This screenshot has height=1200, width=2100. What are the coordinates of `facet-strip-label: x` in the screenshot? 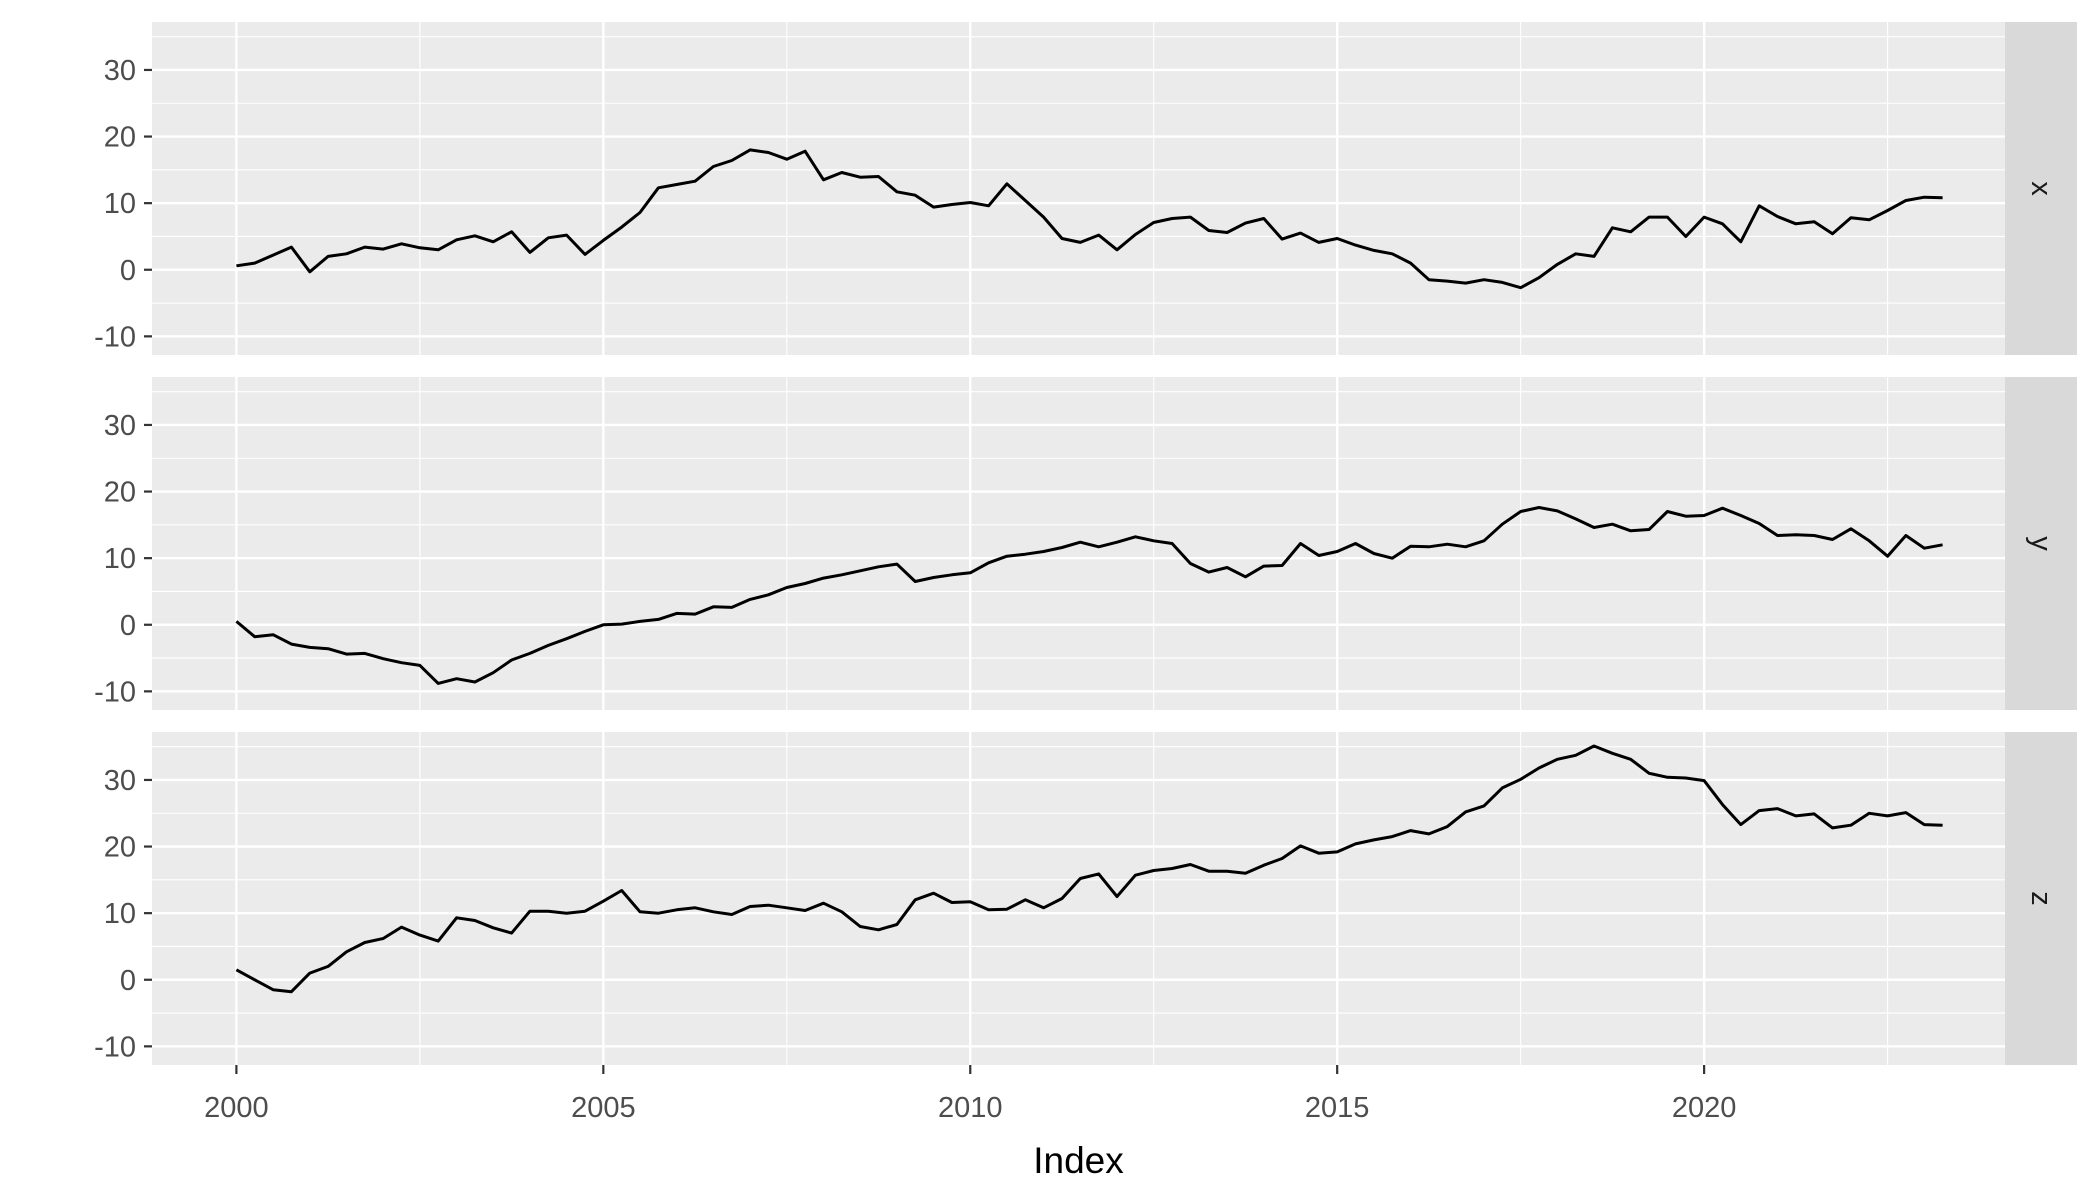 It's located at (2041, 188).